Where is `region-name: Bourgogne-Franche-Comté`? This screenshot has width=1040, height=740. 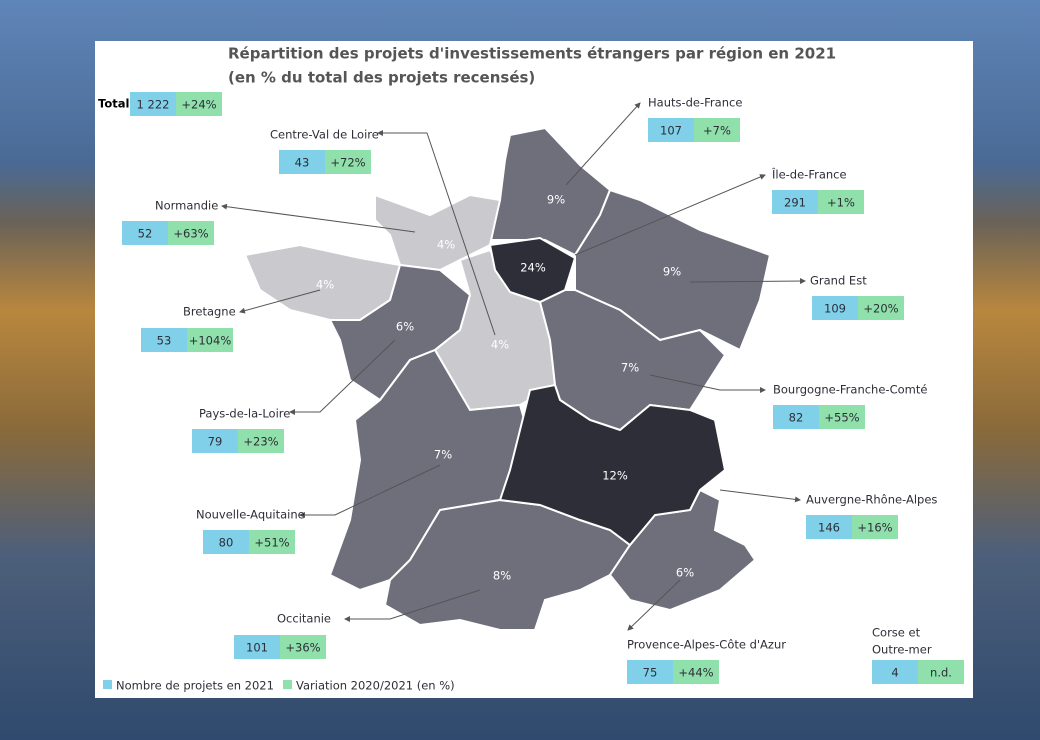 region-name: Bourgogne-Franche-Comté is located at coordinates (850, 390).